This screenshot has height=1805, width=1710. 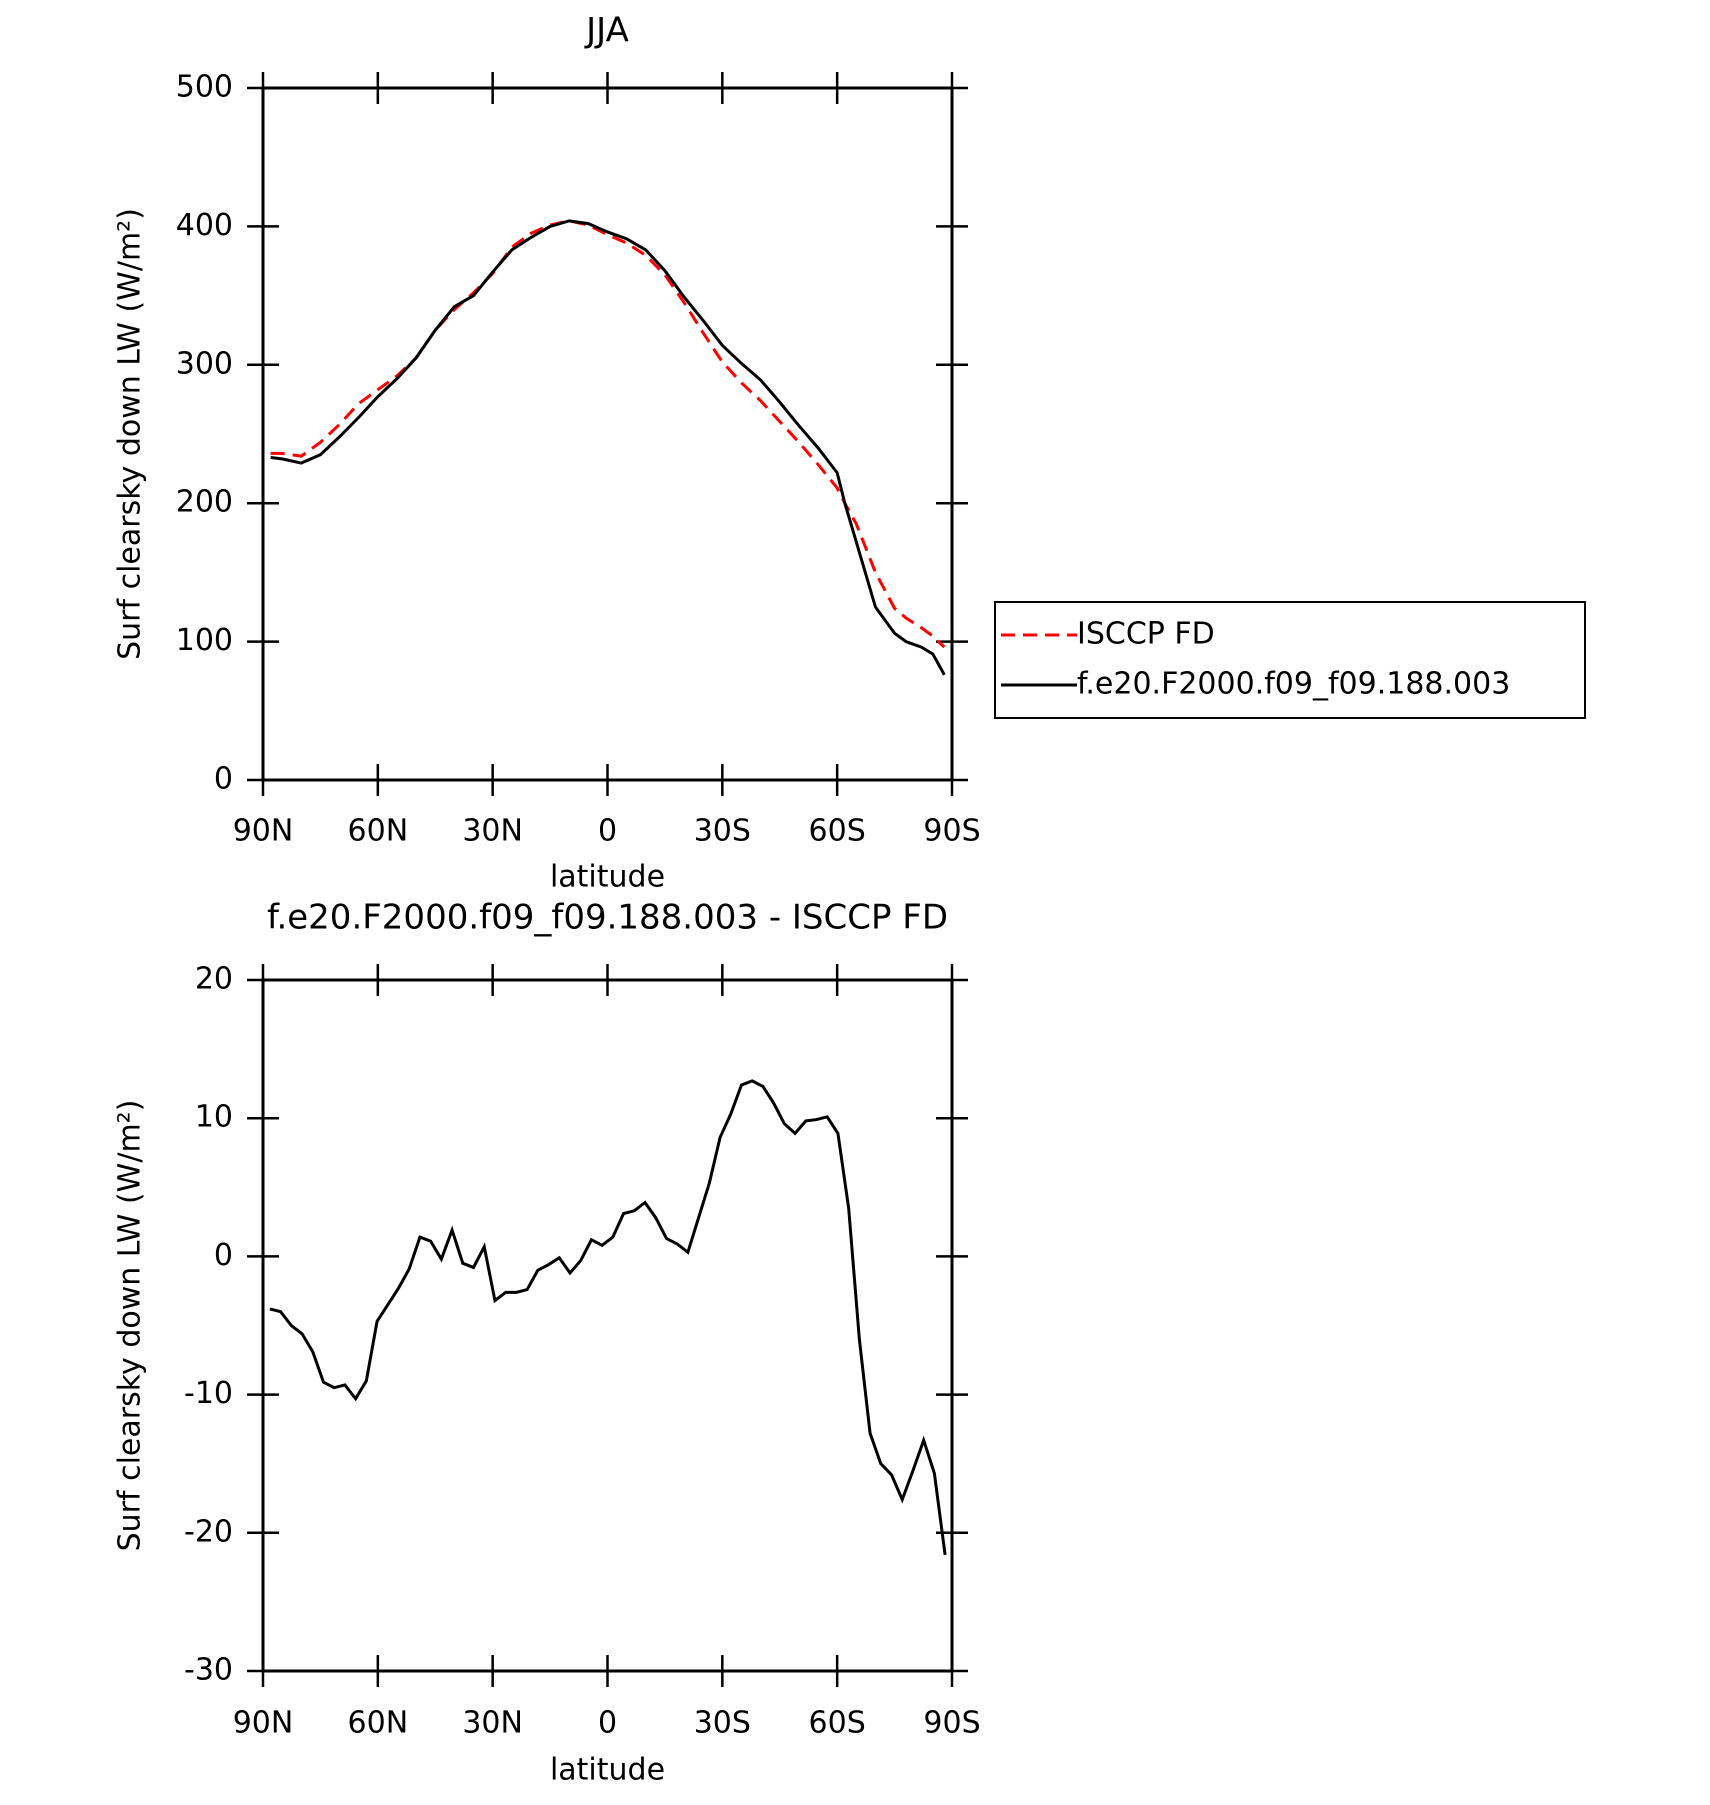 I want to click on chart-title: f.e20.F2000.f09_f09.188.003 - ISCCP FD, so click(x=607, y=918).